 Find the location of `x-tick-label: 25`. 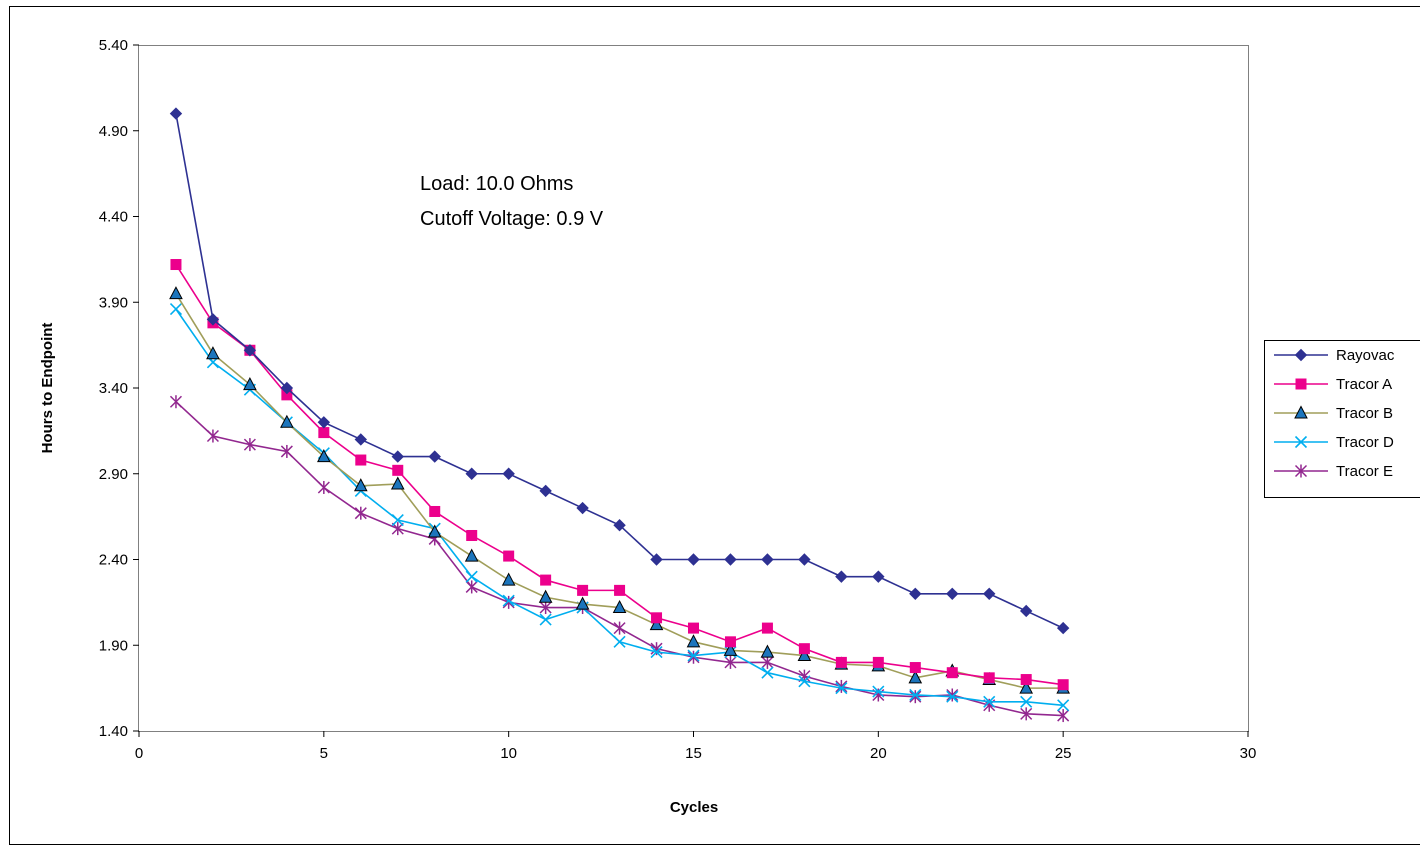

x-tick-label: 25 is located at coordinates (1063, 753).